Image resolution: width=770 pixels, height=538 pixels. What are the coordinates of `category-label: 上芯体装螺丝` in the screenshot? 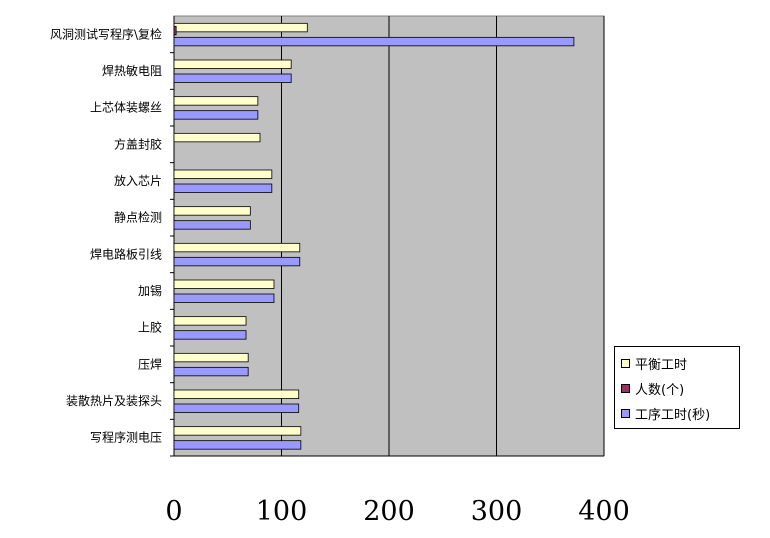 It's located at (126, 108).